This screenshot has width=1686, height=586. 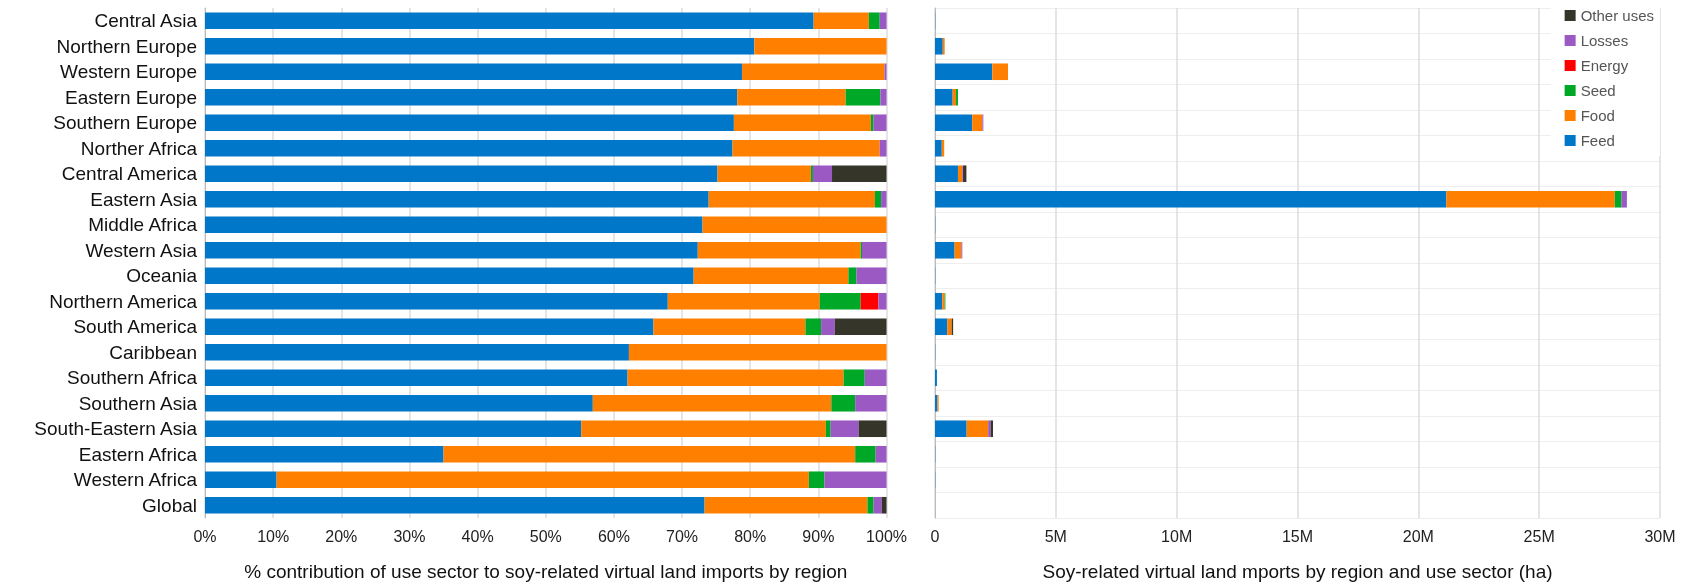 What do you see at coordinates (116, 429) in the screenshot?
I see `y-tick-label: South-Eastern Asia` at bounding box center [116, 429].